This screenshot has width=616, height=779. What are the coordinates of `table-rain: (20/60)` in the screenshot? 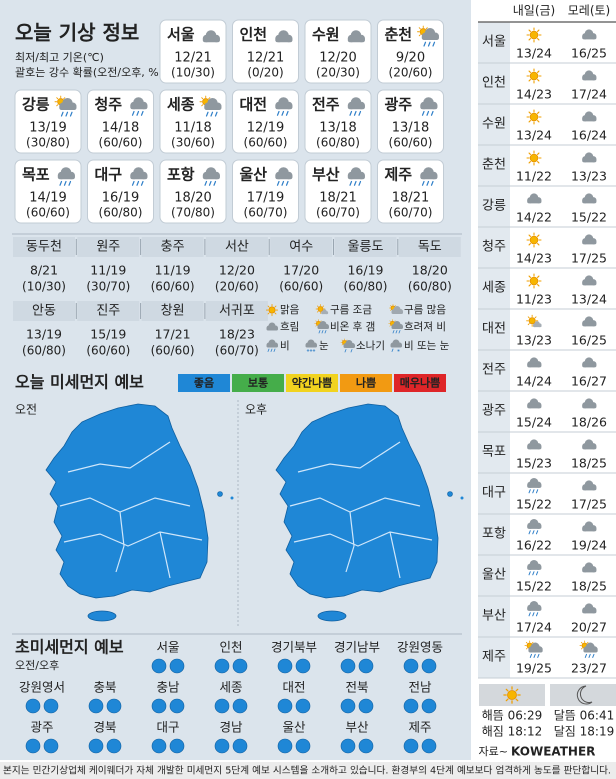 It's located at (237, 287).